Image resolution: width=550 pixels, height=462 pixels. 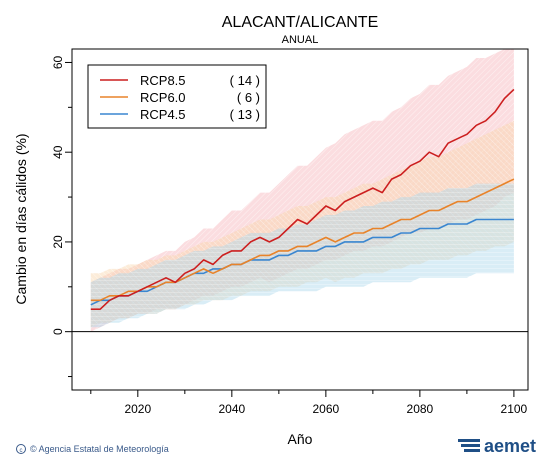 I want to click on legend-series-count: ( 14 ), so click(x=245, y=80).